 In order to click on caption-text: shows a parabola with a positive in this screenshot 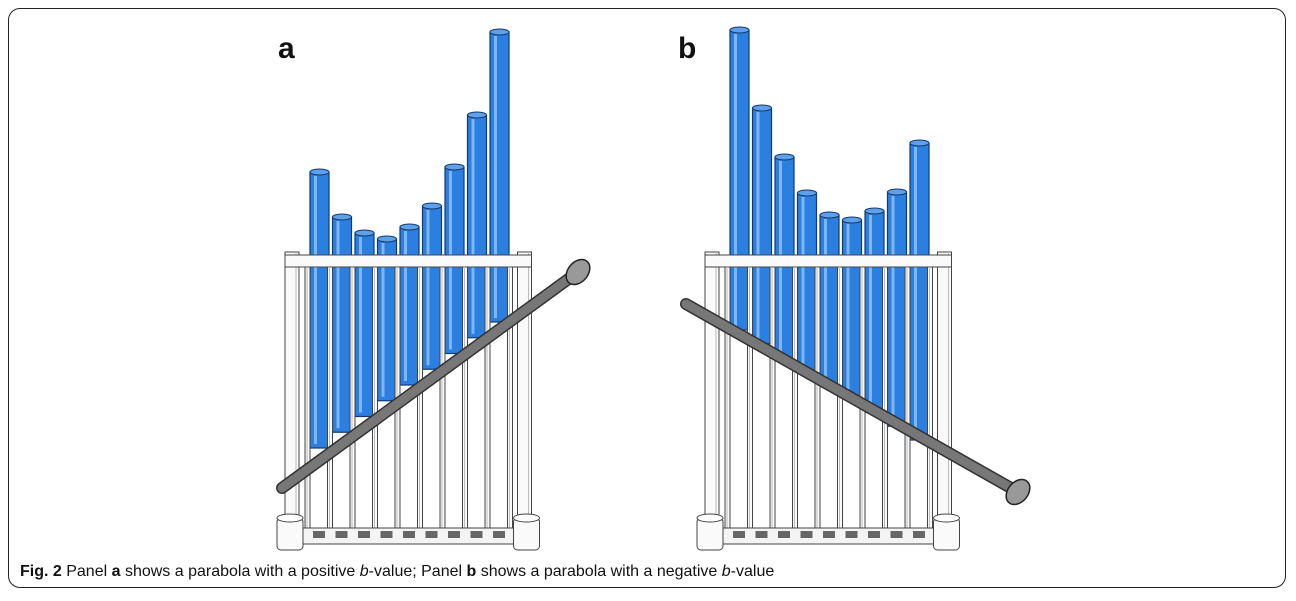, I will do `click(240, 571)`.